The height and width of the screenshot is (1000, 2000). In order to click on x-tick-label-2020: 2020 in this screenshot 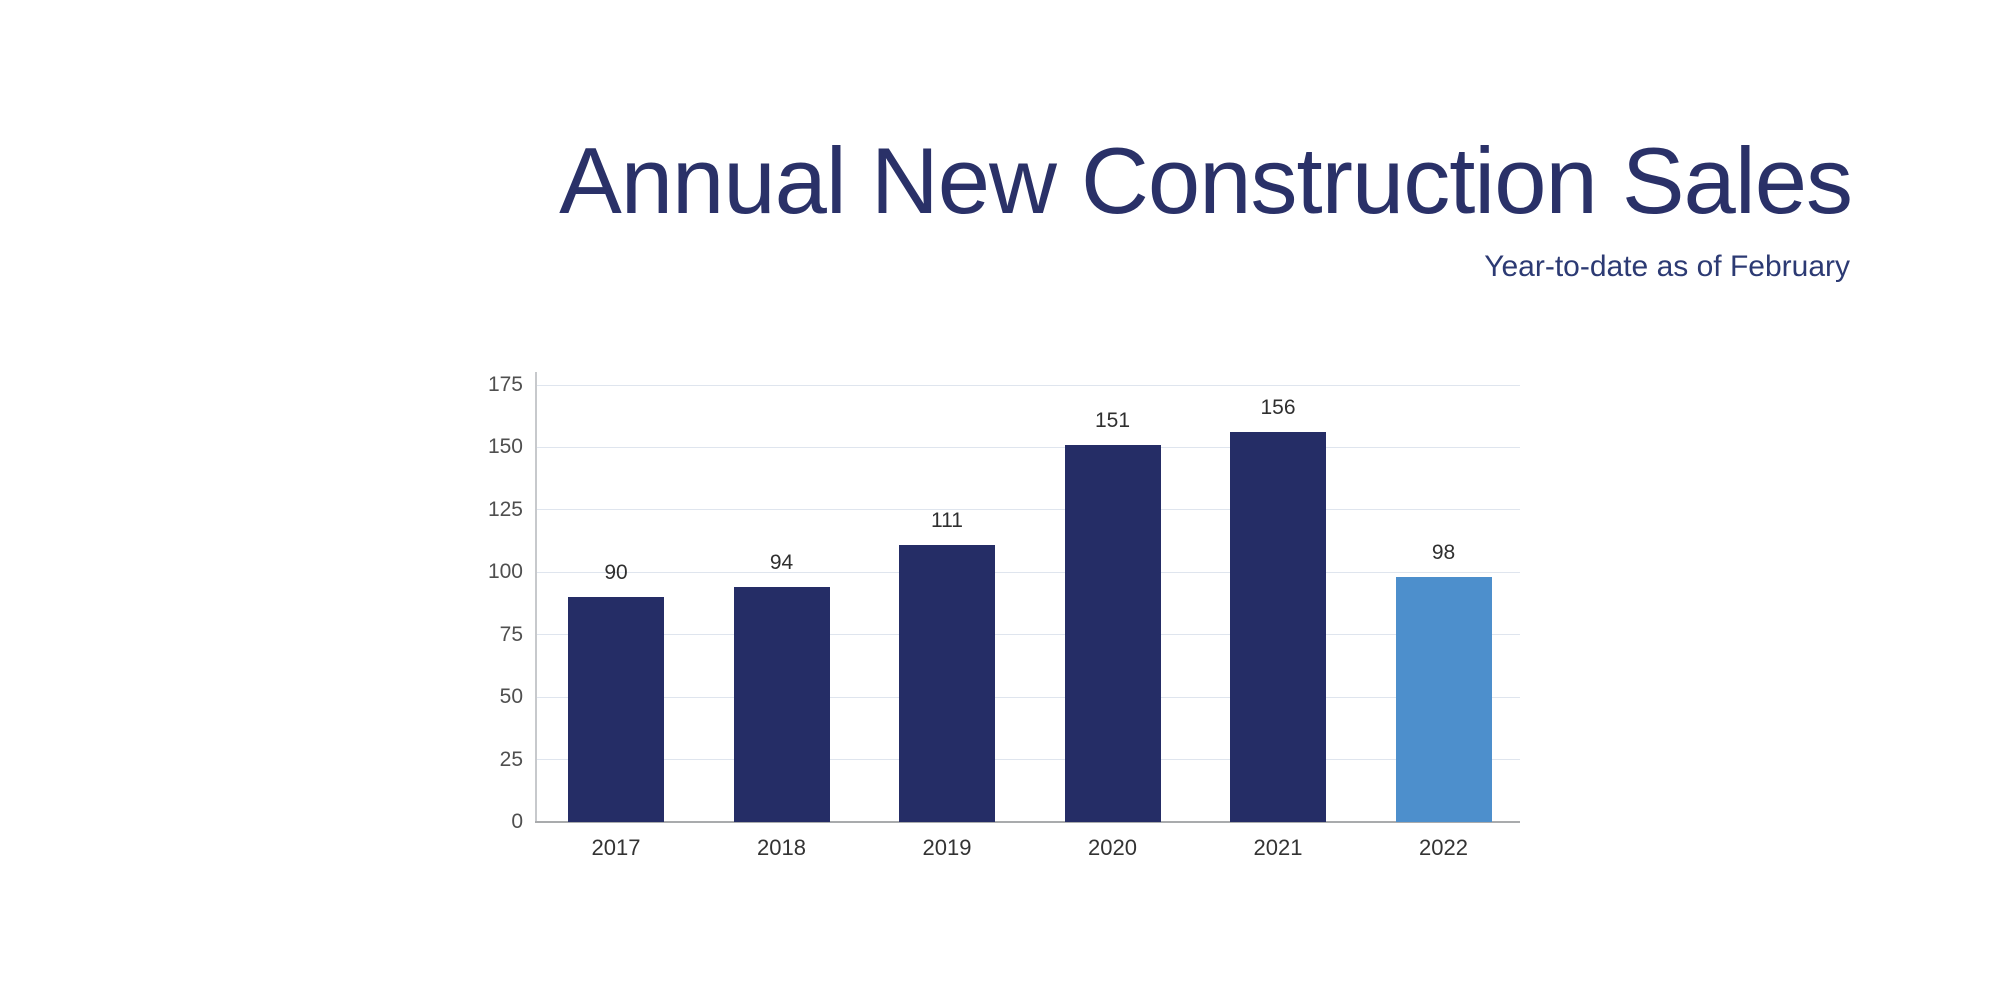, I will do `click(1112, 847)`.